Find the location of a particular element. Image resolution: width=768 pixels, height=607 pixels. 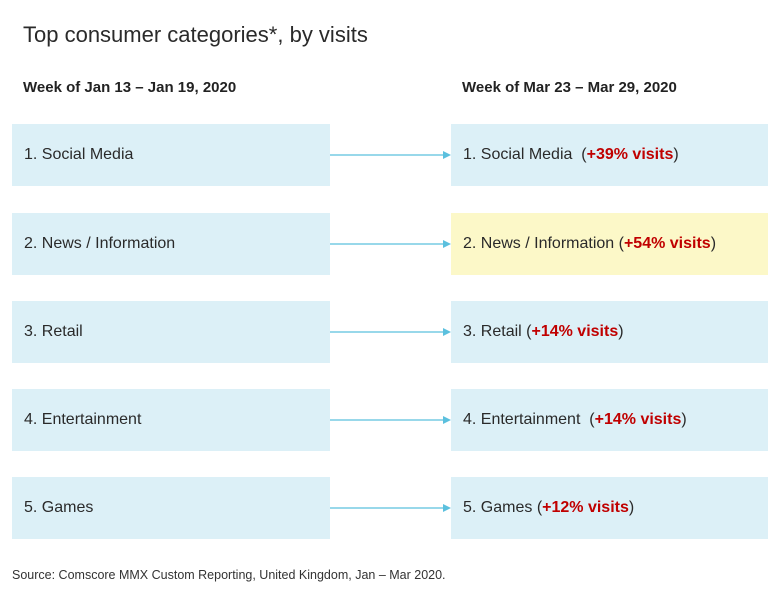

right-box-entertainment: 4. Entertainment (+14% visits) is located at coordinates (609, 420).